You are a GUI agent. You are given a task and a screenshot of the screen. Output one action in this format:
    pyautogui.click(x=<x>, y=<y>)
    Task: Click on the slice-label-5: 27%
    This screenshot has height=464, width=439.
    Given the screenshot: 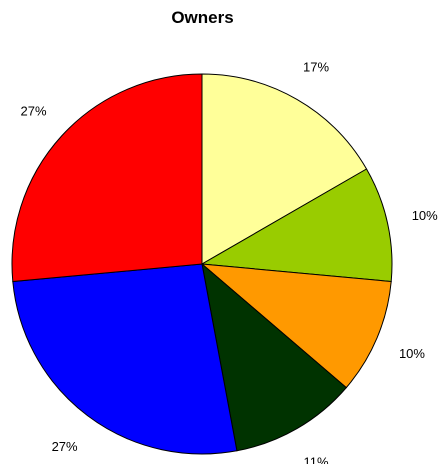 What is the action you would take?
    pyautogui.click(x=33, y=110)
    